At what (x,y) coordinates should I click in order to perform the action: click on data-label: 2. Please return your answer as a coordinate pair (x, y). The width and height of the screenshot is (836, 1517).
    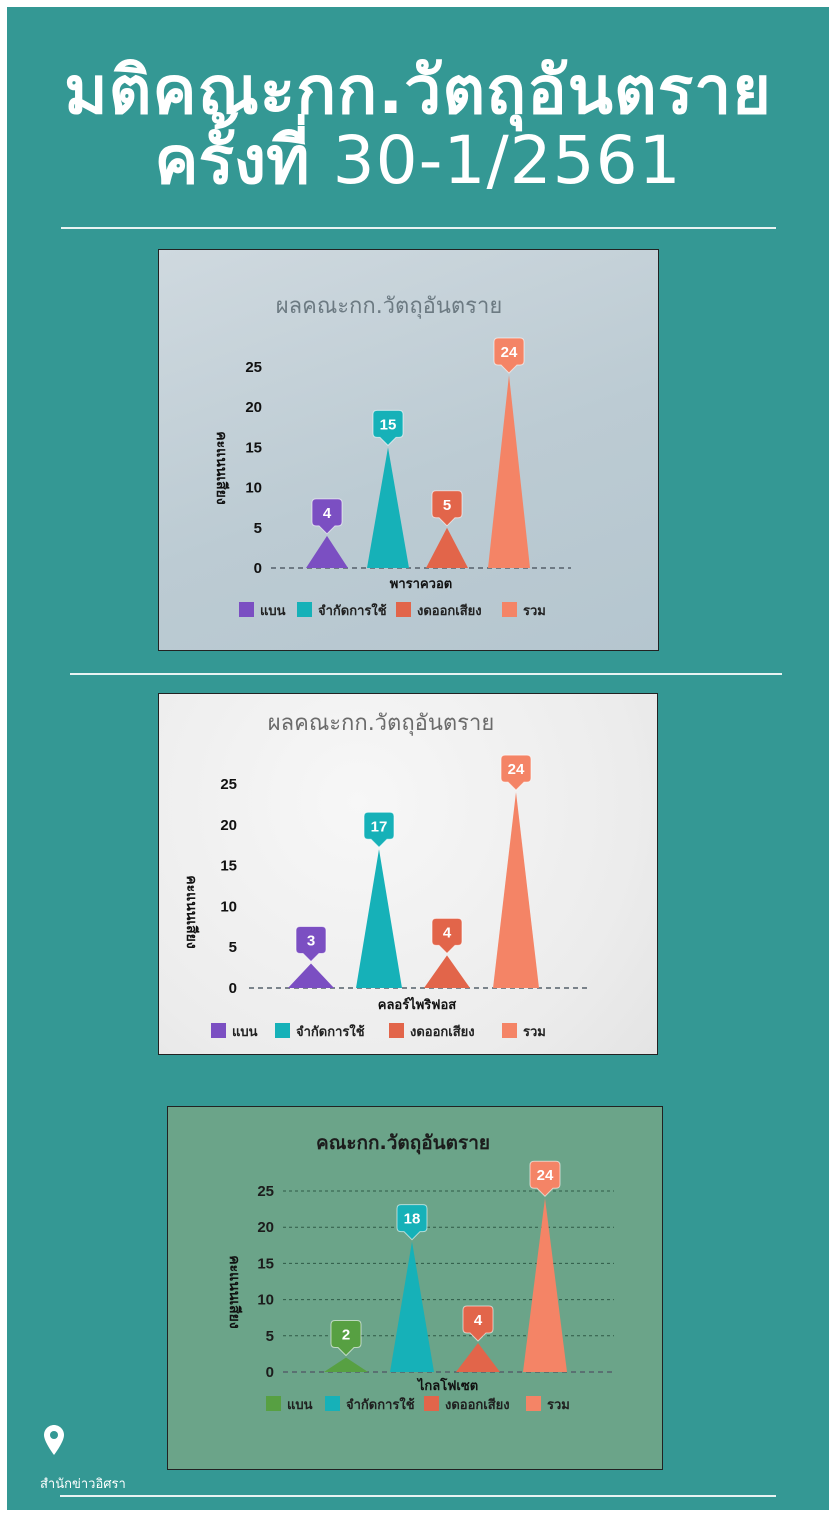
    Looking at the image, I should click on (346, 1335).